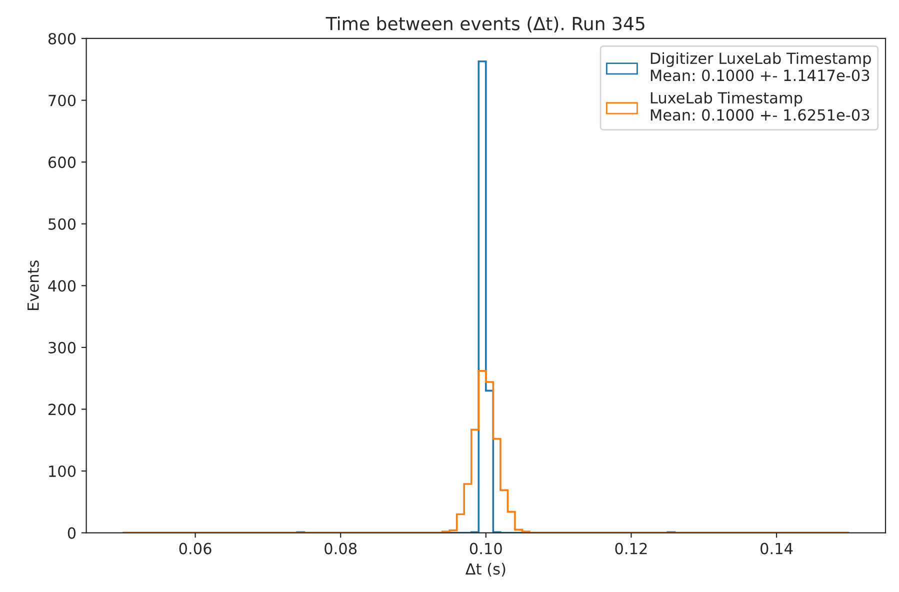  What do you see at coordinates (62, 471) in the screenshot?
I see `y-tick-label: 100` at bounding box center [62, 471].